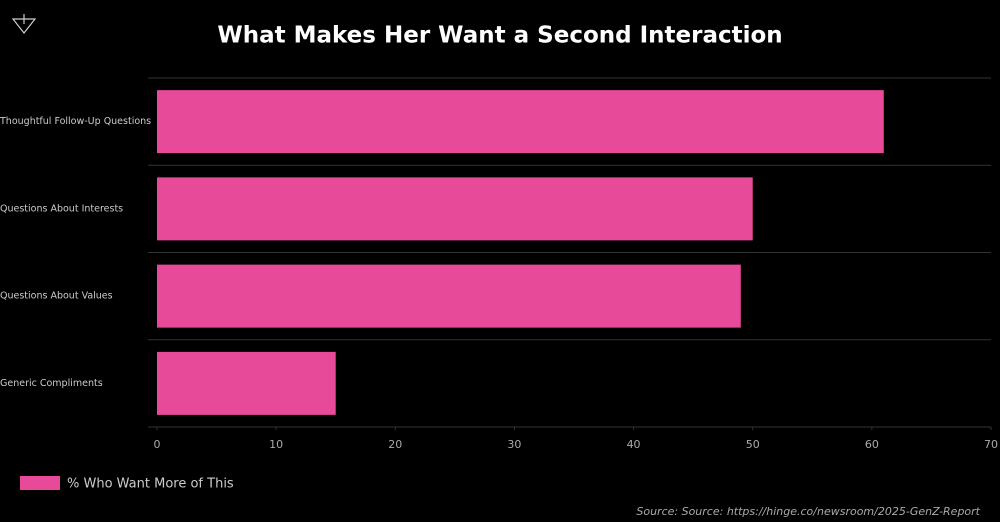 The image size is (1000, 522). Describe the element at coordinates (514, 444) in the screenshot. I see `x-tick-label: 30` at that location.